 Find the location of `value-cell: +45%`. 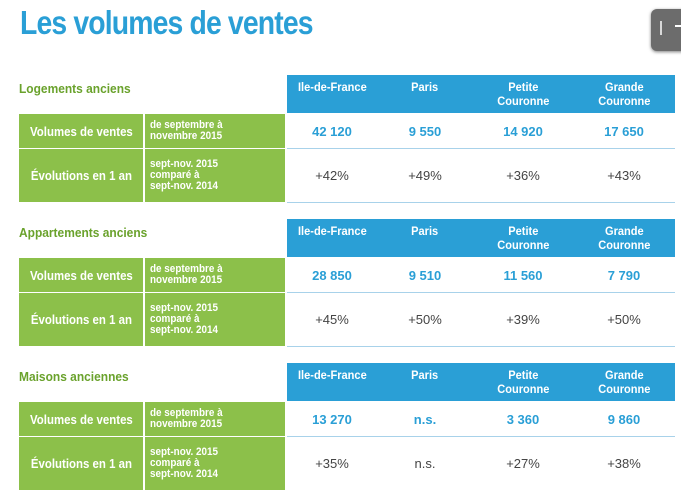

value-cell: +45% is located at coordinates (332, 319).